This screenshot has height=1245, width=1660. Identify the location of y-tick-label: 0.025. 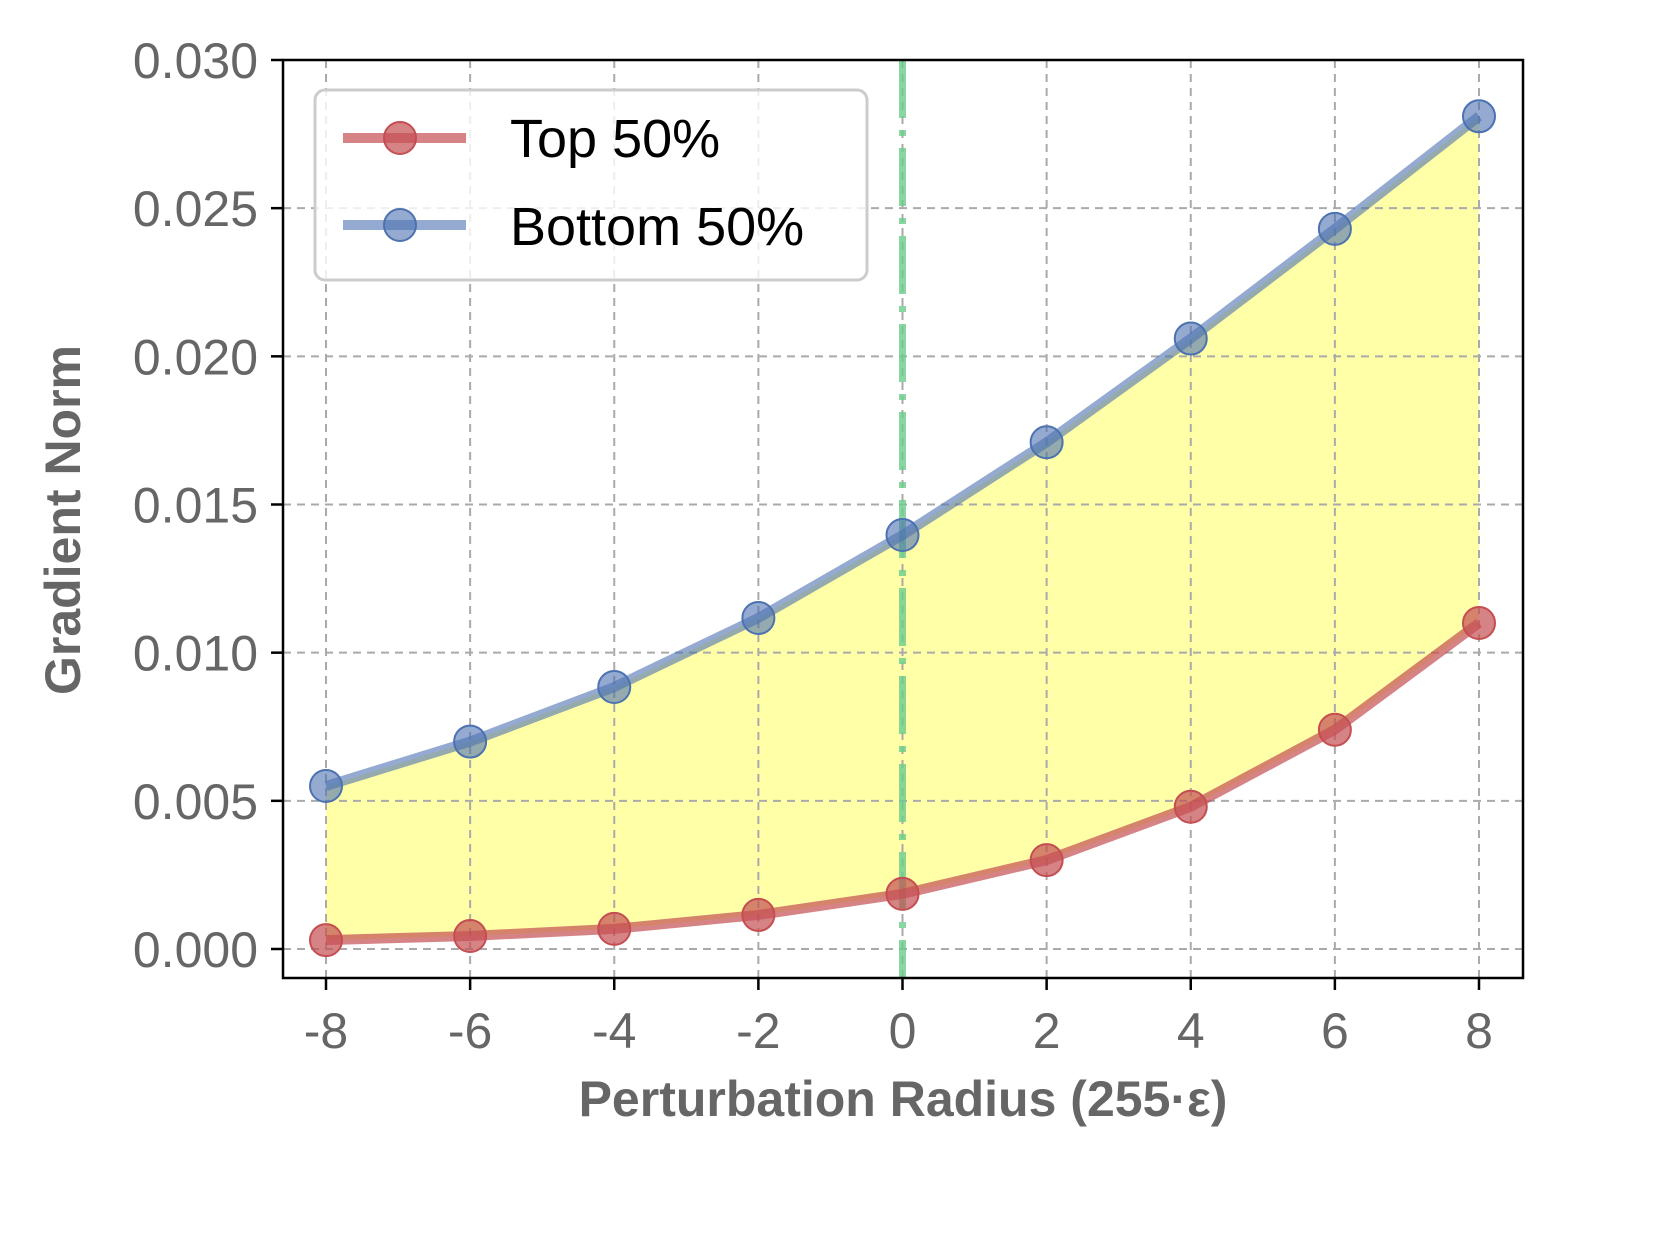
(195, 209).